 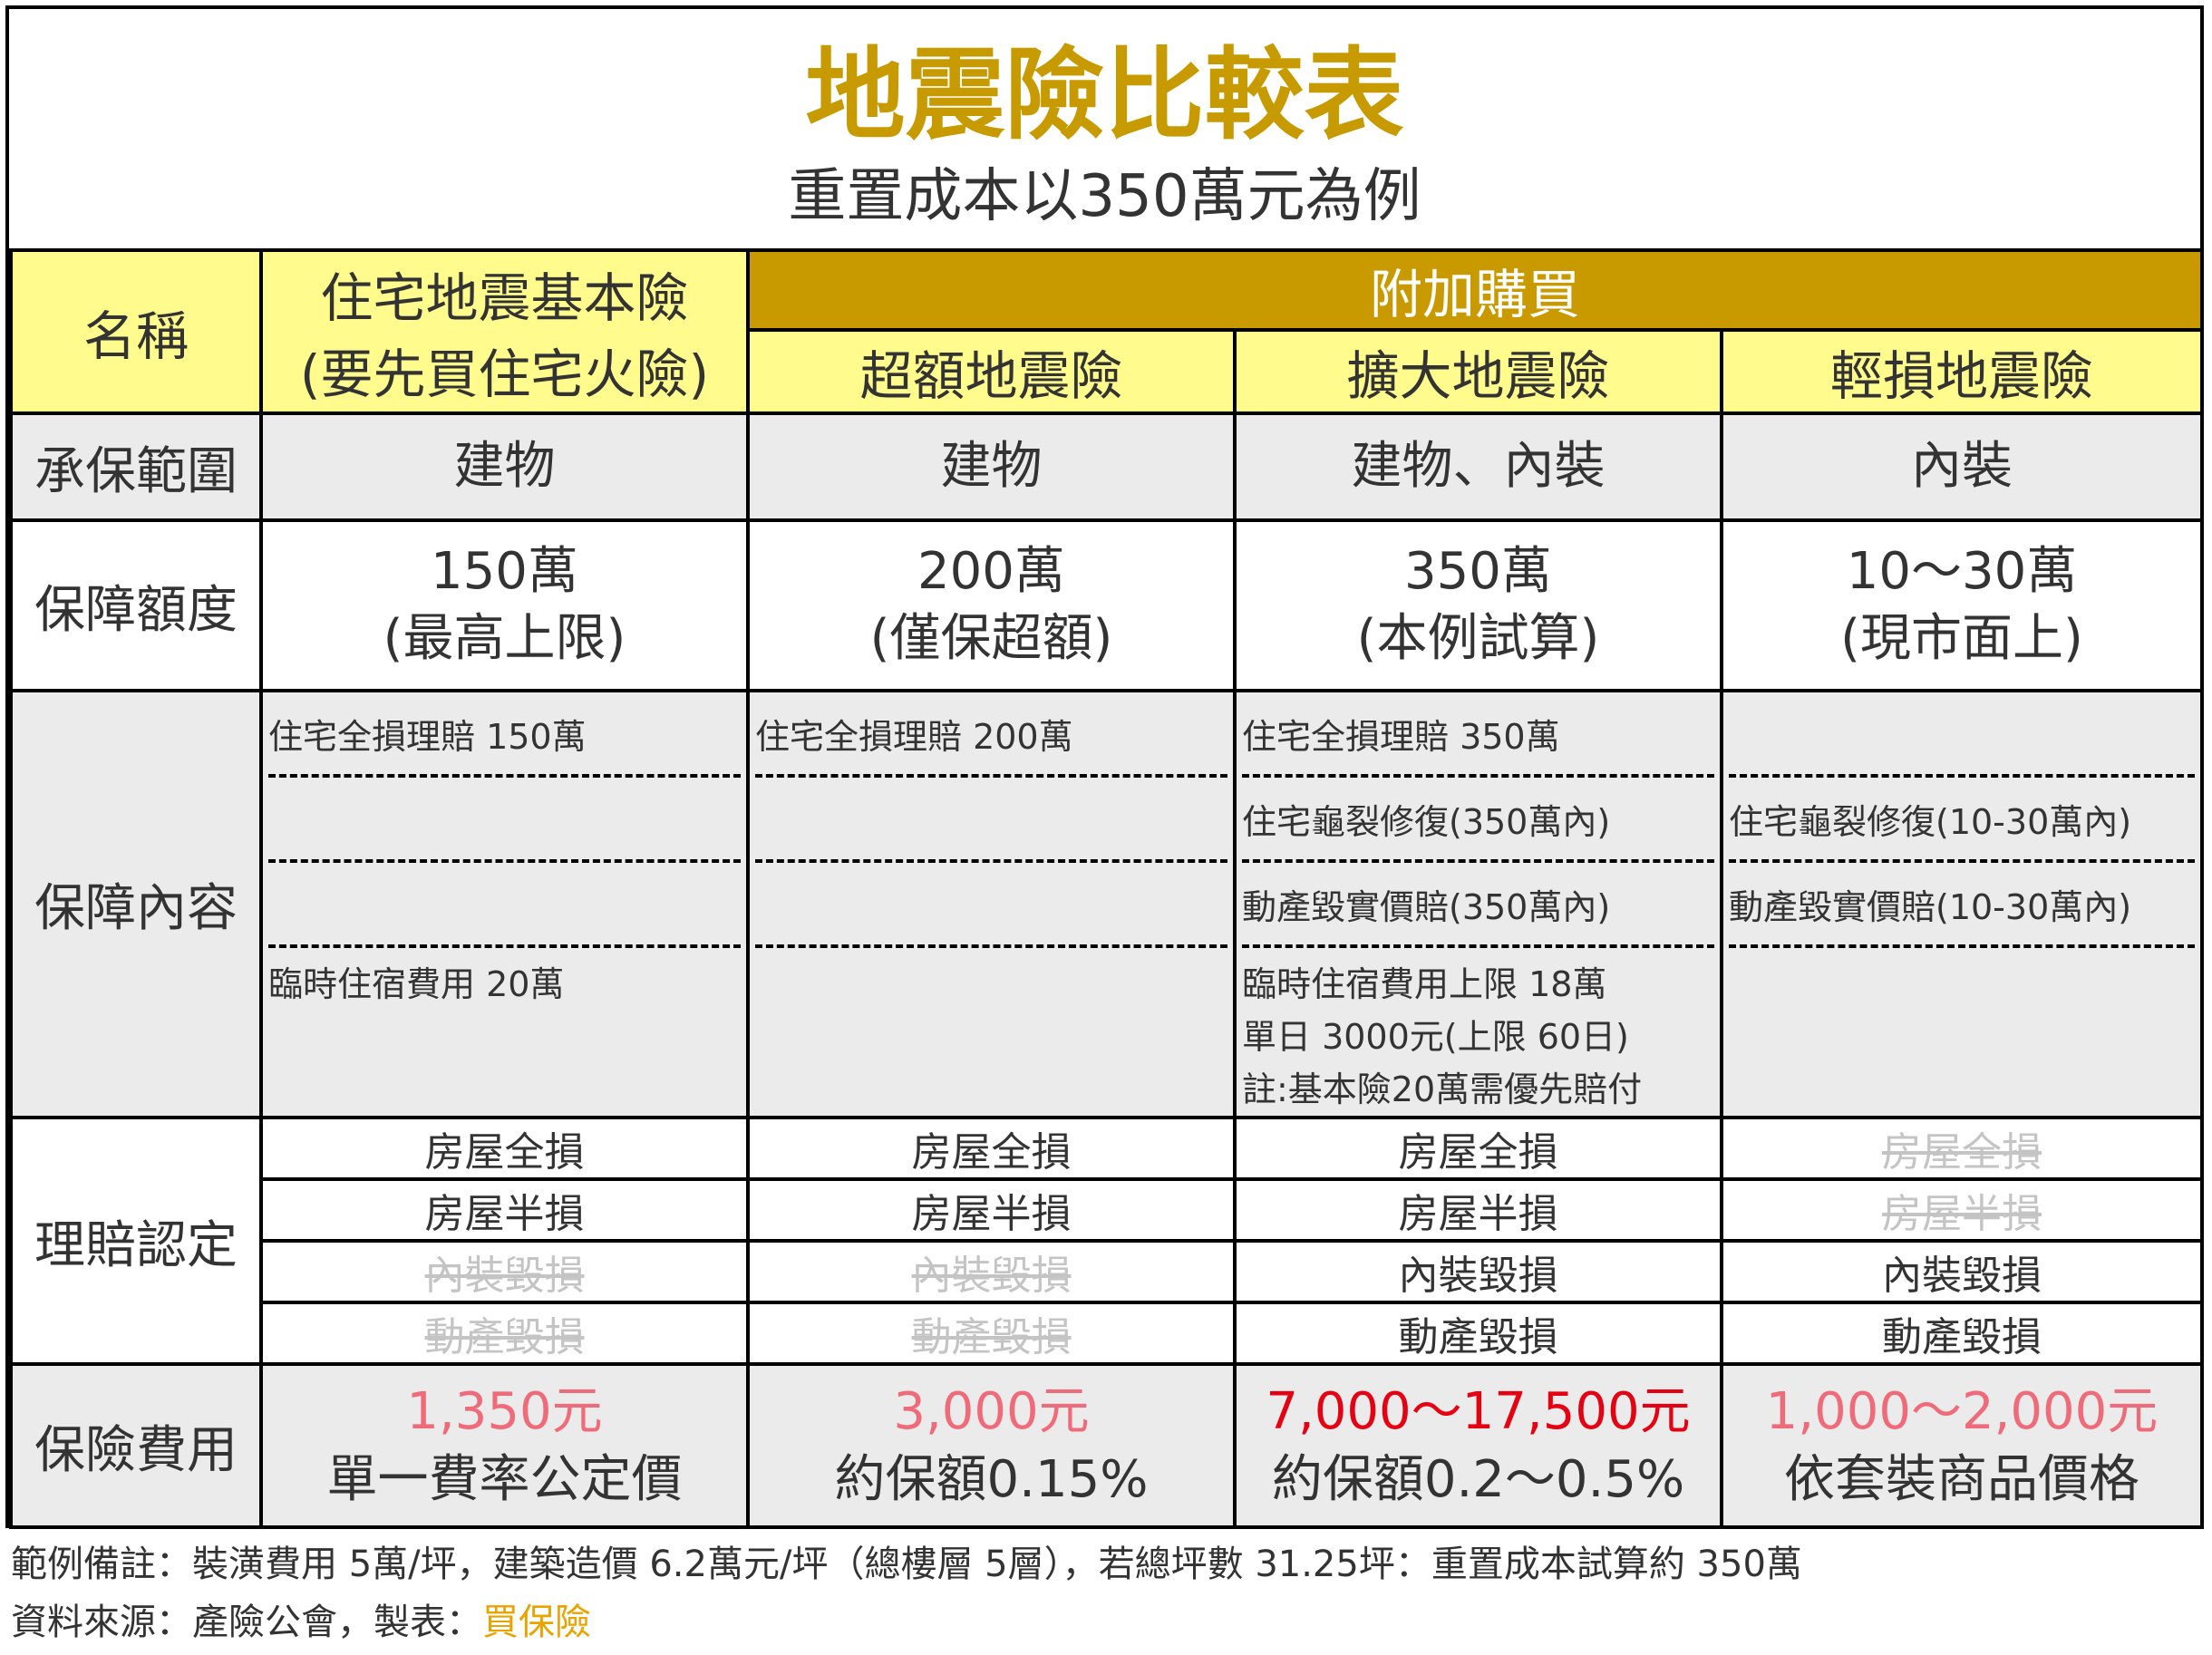 What do you see at coordinates (991, 605) in the screenshot?
I see `limit-cell: 200萬 (僅保超額)` at bounding box center [991, 605].